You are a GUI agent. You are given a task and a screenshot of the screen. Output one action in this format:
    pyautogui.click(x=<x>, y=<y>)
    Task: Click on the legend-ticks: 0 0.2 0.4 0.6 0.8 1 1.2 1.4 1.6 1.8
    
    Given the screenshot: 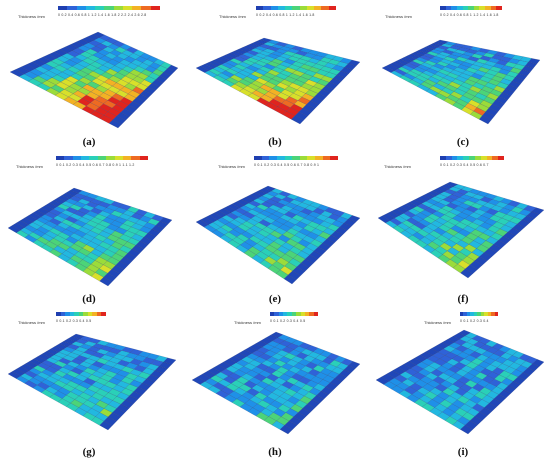 What is the action you would take?
    pyautogui.click(x=285, y=15)
    